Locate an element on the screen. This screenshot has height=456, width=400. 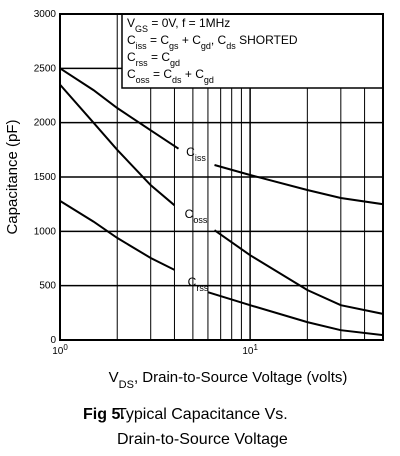
rich-text: Crss is located at coordinates (198, 284).